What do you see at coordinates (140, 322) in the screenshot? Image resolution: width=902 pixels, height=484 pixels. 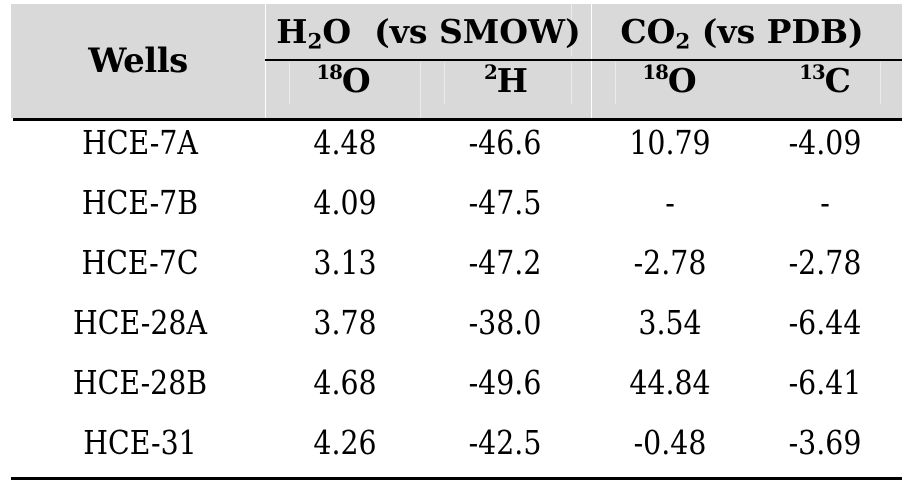 I see `cell-well: HCE-28A` at bounding box center [140, 322].